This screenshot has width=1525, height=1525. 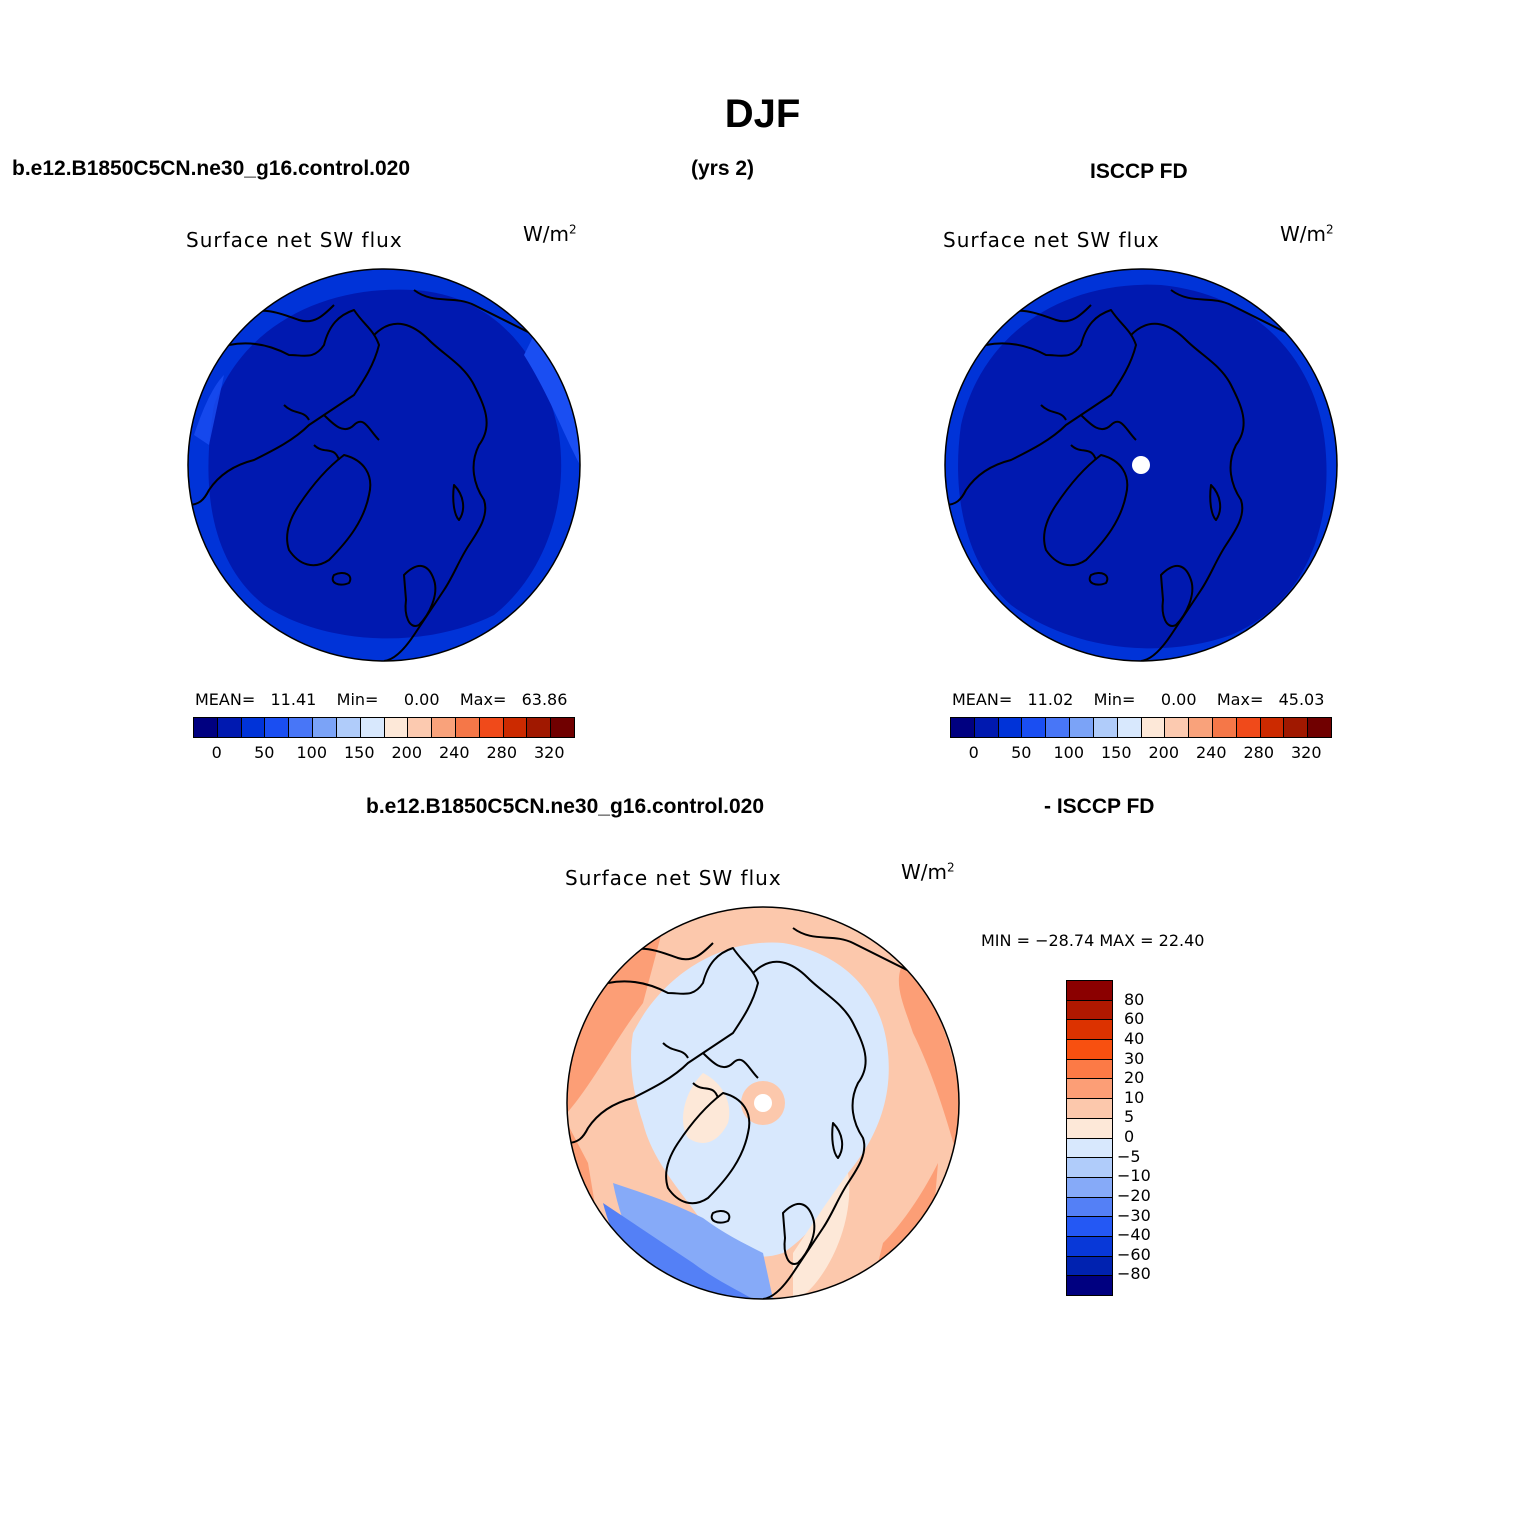 What do you see at coordinates (312, 752) in the screenshot?
I see `model-colorbar-tick-label: 100` at bounding box center [312, 752].